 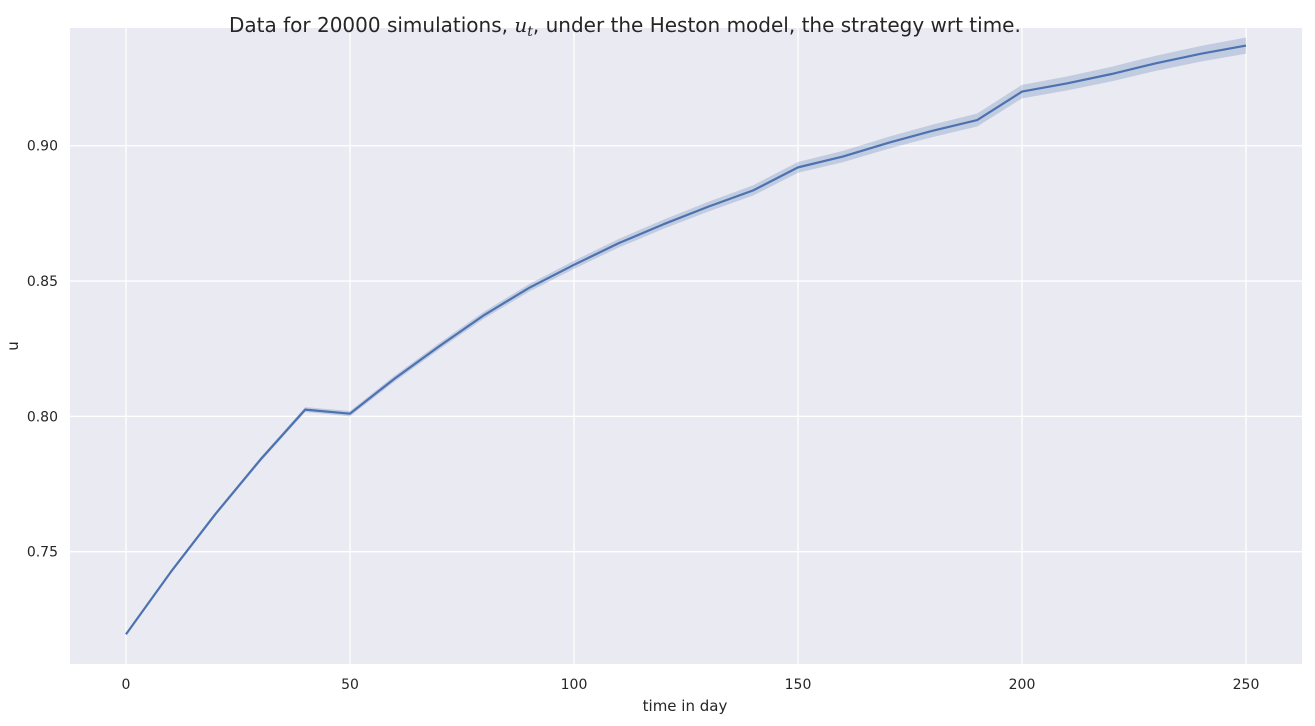 What do you see at coordinates (798, 685) in the screenshot?
I see `x-tick-label: 150` at bounding box center [798, 685].